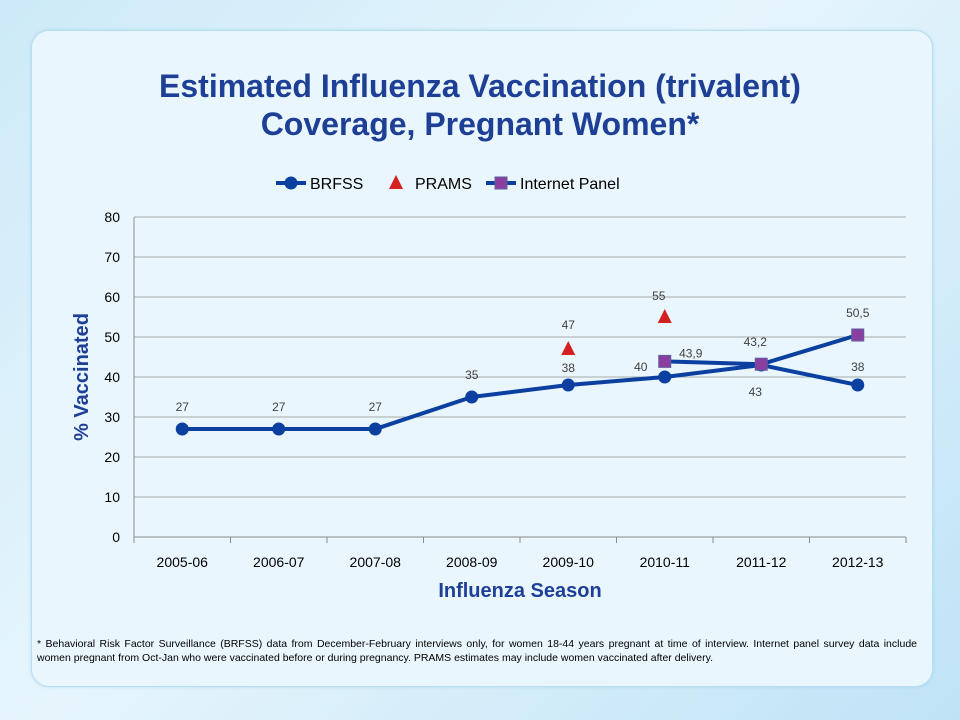 This screenshot has width=960, height=720. I want to click on y-tick-label: 10, so click(112, 497).